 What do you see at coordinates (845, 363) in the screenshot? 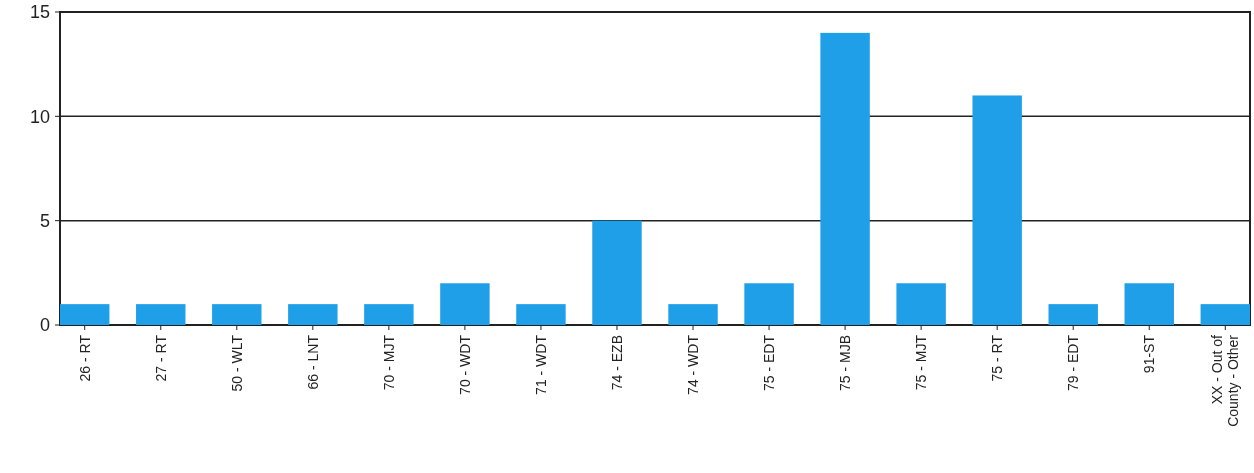
I see `x-tick-label: 75 - MJB` at bounding box center [845, 363].